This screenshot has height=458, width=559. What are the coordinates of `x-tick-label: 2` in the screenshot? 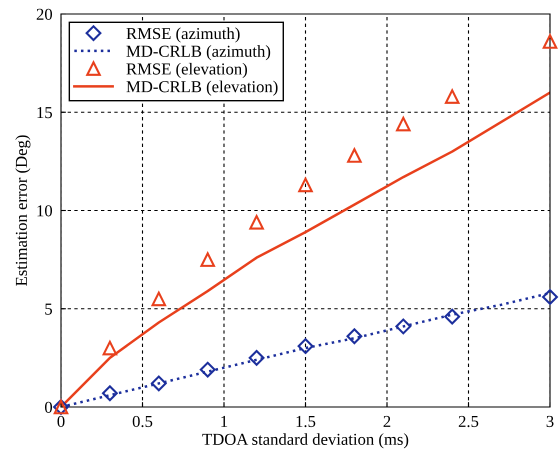 It's located at (387, 421).